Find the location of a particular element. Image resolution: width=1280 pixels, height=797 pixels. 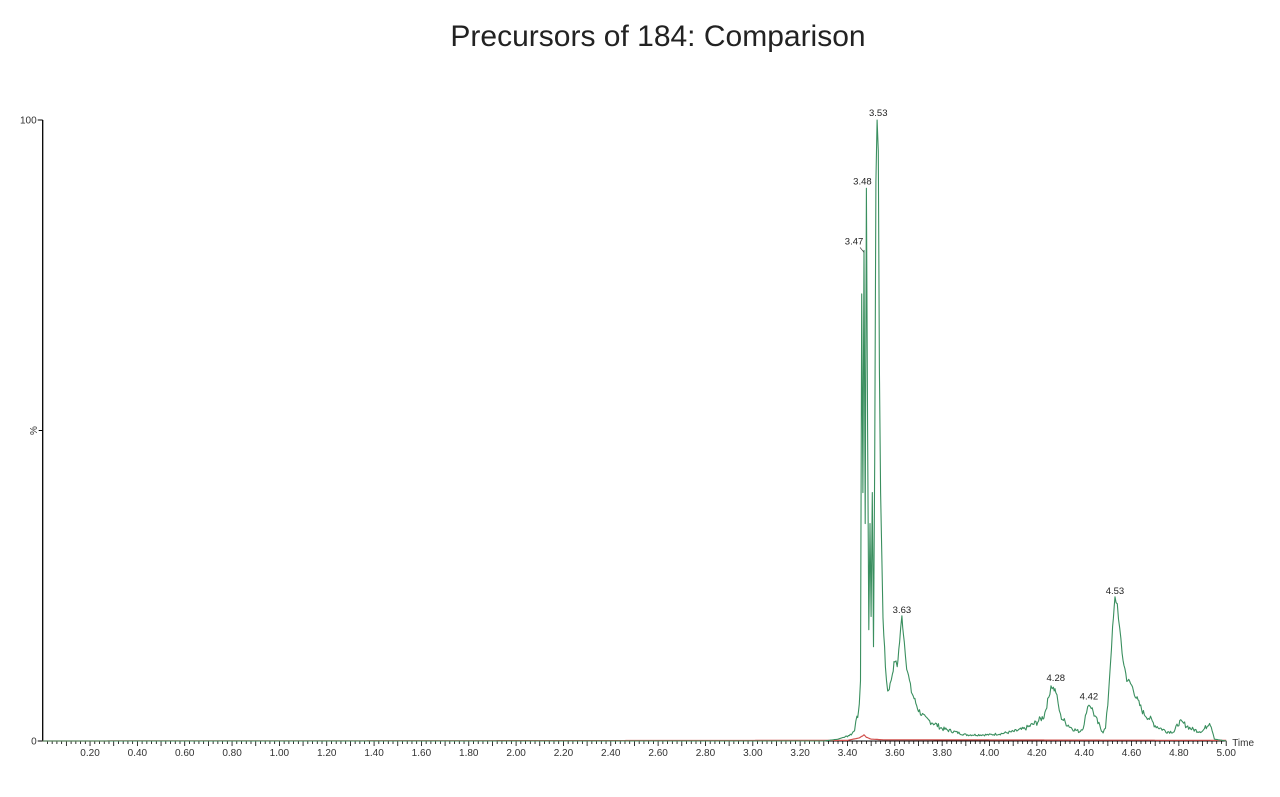

x-tick-label: 4.60 is located at coordinates (1132, 753).